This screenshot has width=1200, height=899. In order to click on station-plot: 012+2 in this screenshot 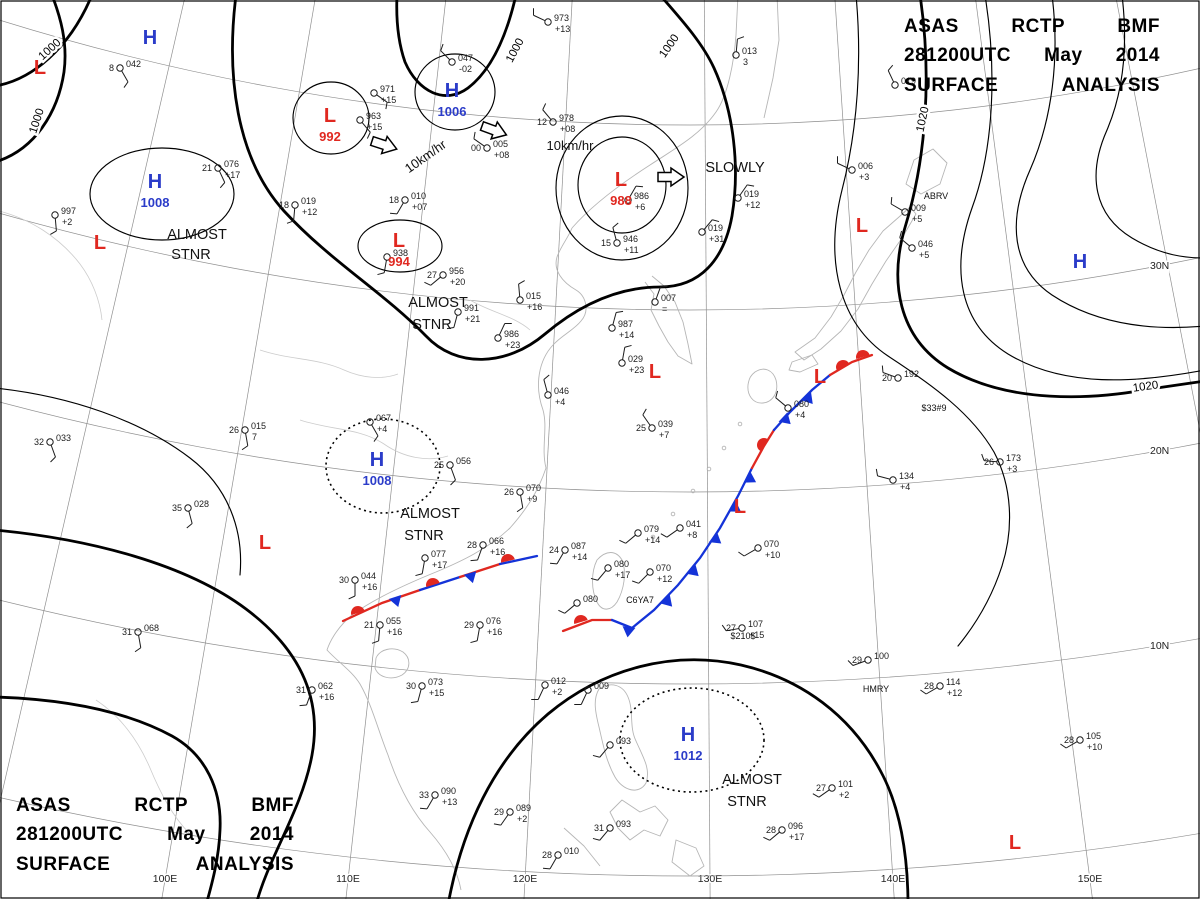, I will do `click(548, 688)`.